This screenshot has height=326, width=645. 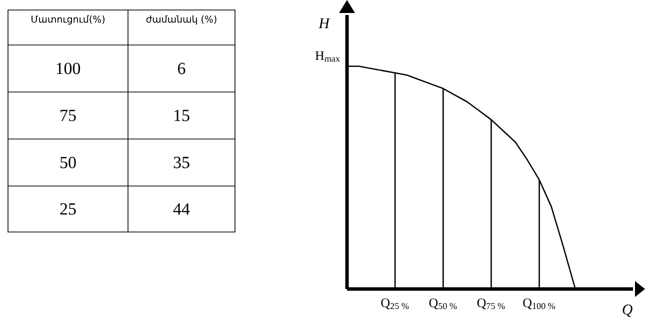 I want to click on data-label: 44, so click(x=181, y=209).